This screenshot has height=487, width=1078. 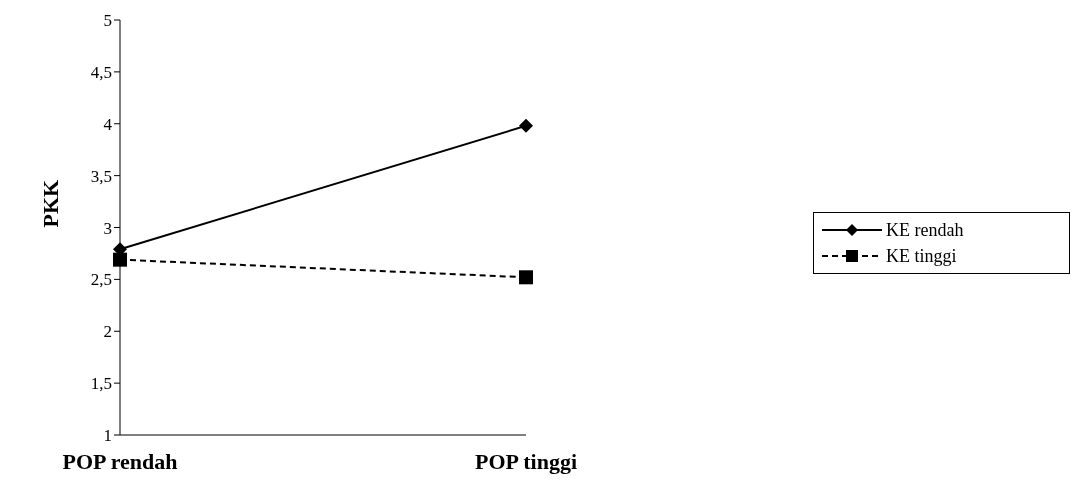 What do you see at coordinates (107, 436) in the screenshot?
I see `y-tick-label: 1` at bounding box center [107, 436].